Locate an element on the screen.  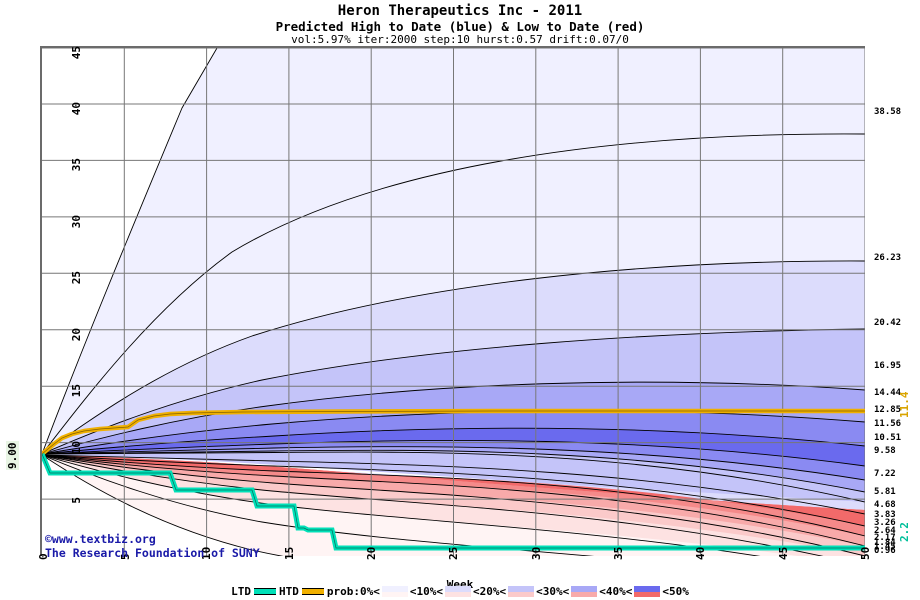
x-tick-30: 30 is located at coordinates (536, 553).